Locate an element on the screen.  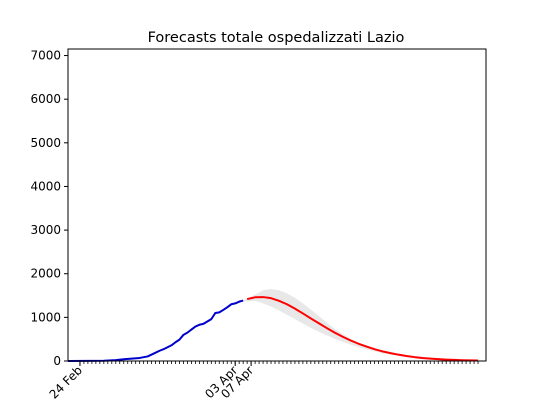
forecast-line is located at coordinates (362, 329).